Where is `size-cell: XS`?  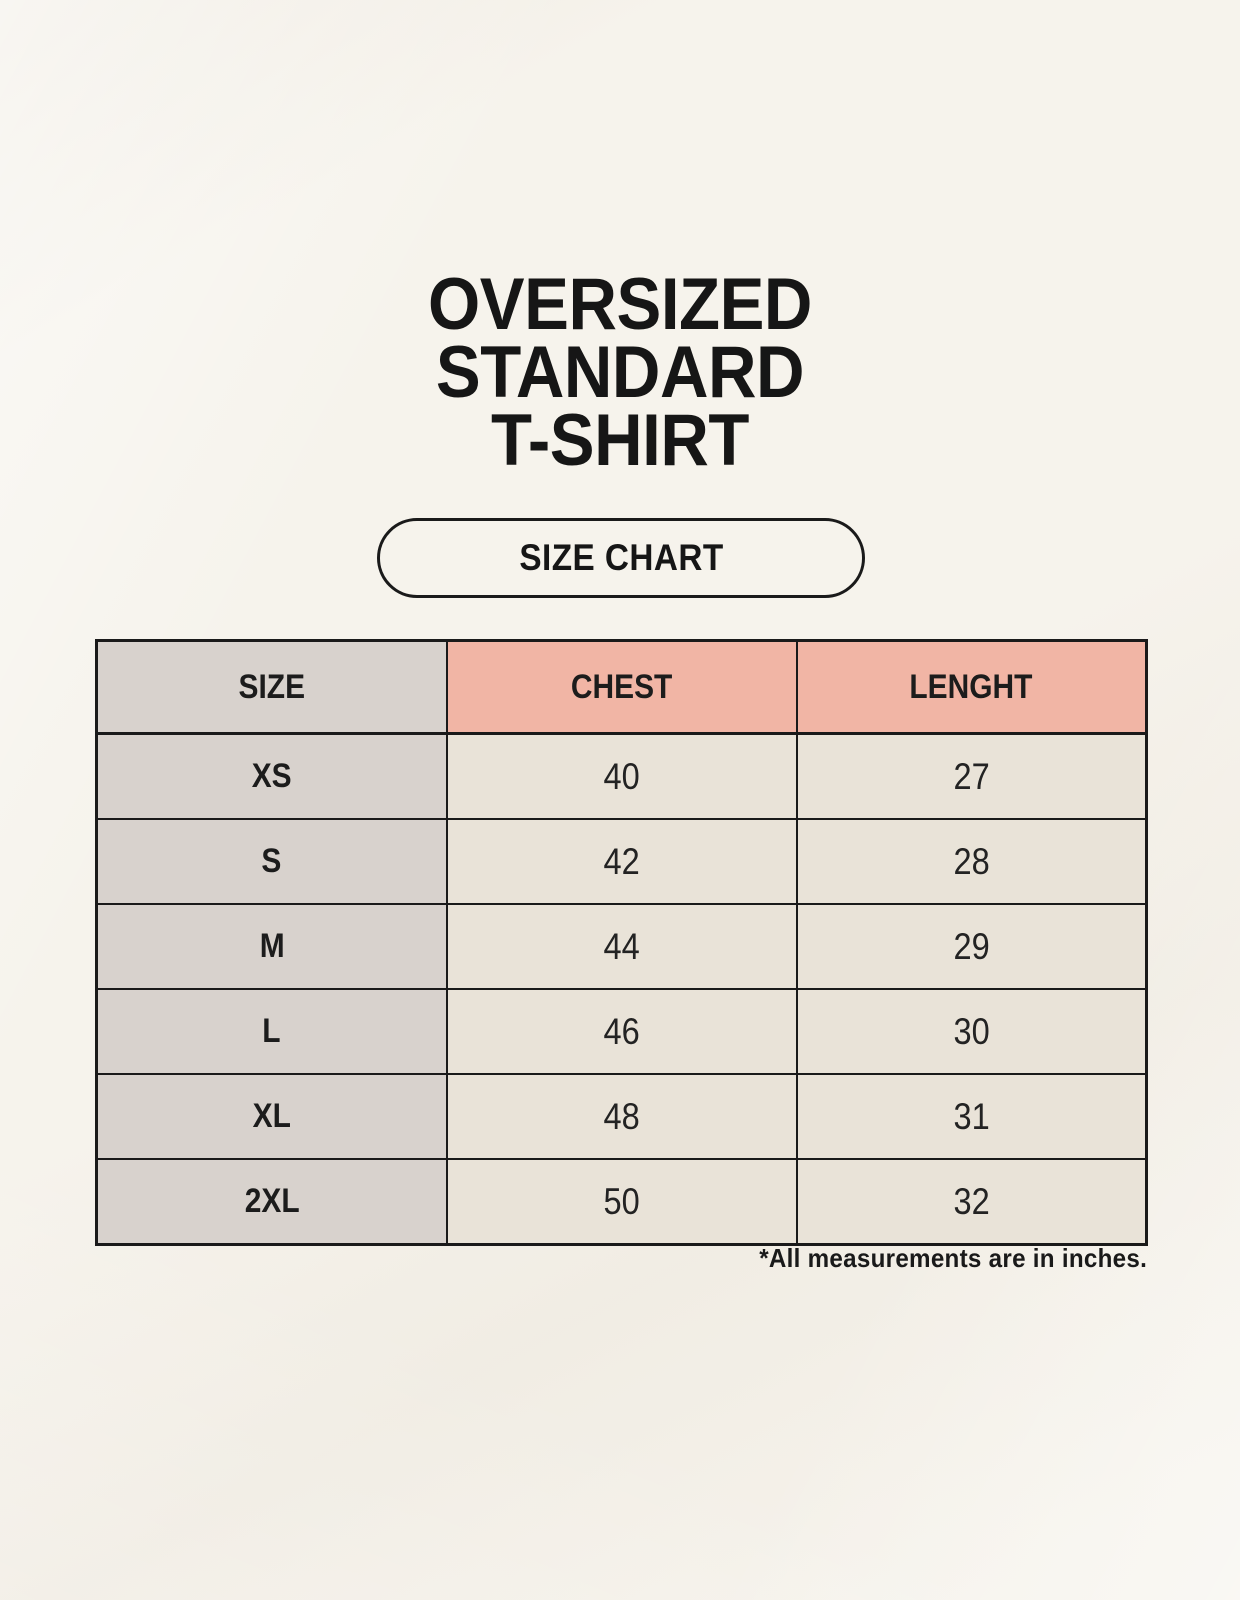
size-cell: XS is located at coordinates (271, 776).